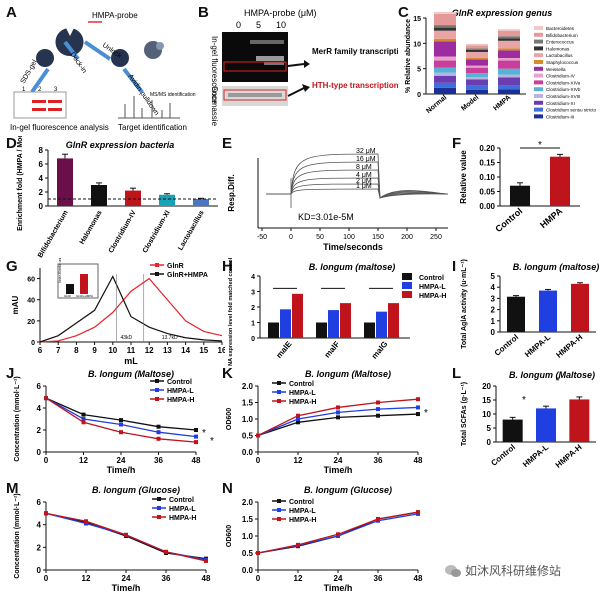 Image resolution: width=609 pixels, height=601 pixels. I want to click on x-tick-label: 11, so click(131, 350).